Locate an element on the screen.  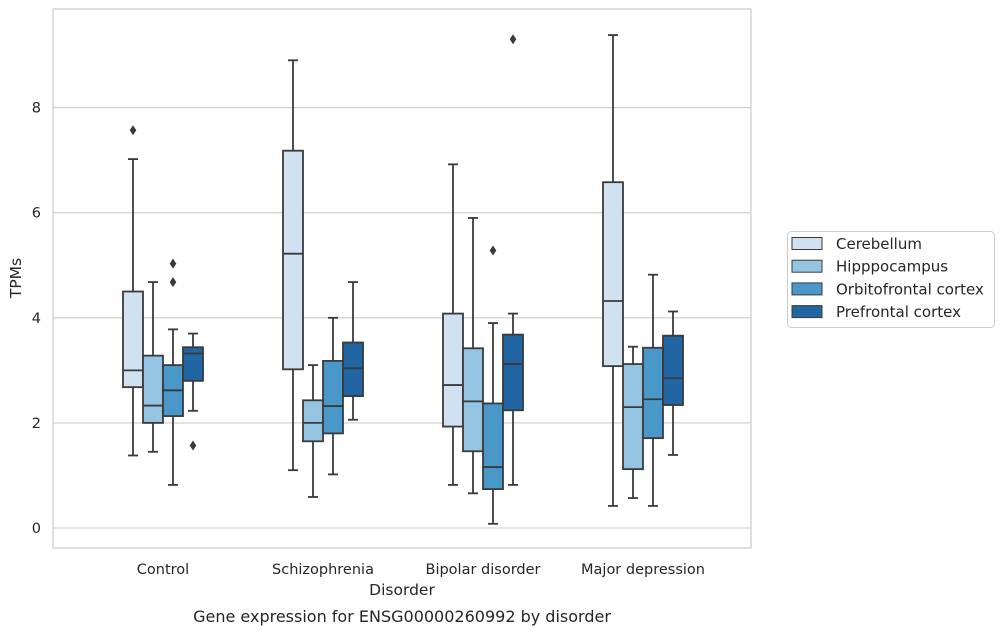
legend-item: Orbitofrontal cortex is located at coordinates (887, 289).